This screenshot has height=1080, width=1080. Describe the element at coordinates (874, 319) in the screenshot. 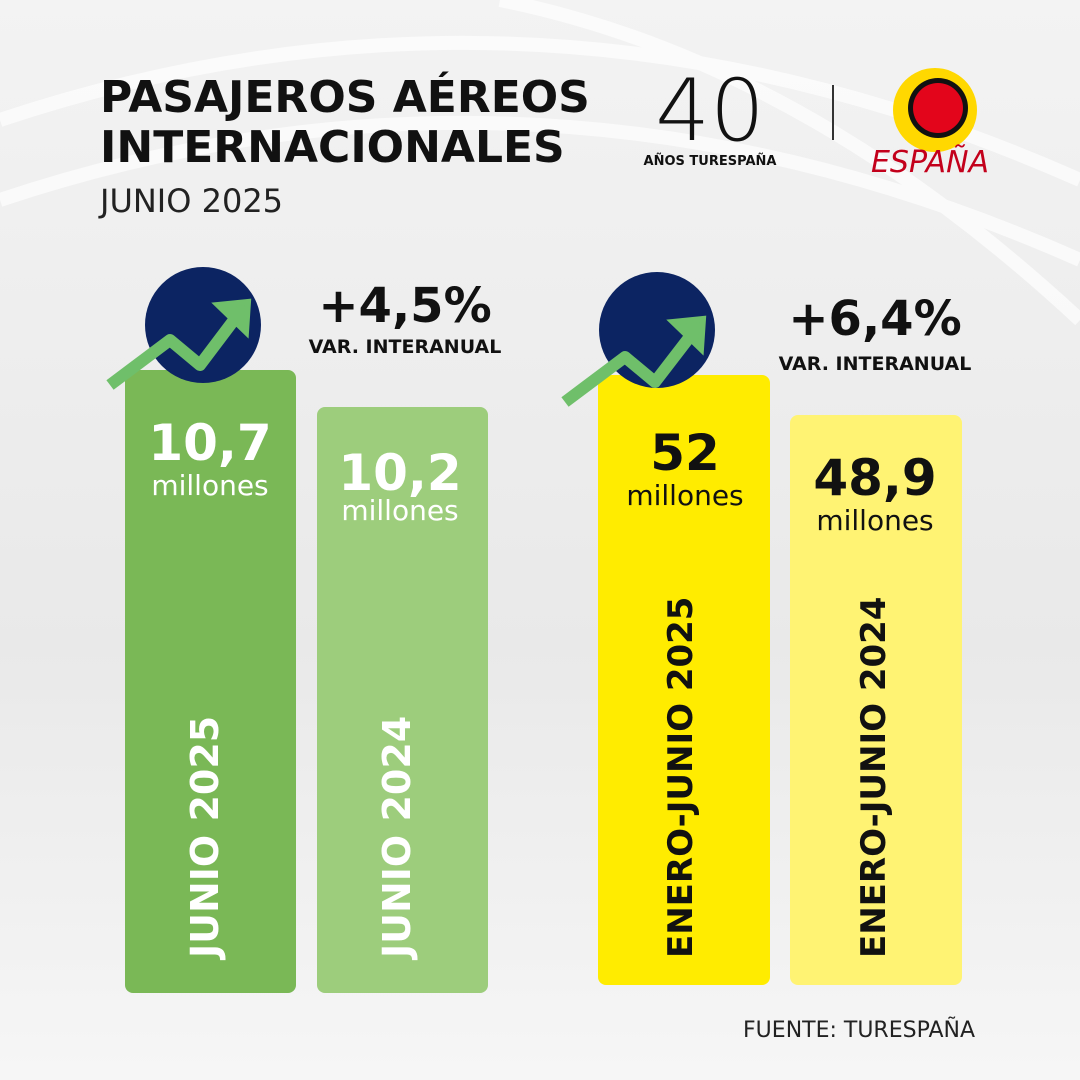

I see `change: +6,4%` at that location.